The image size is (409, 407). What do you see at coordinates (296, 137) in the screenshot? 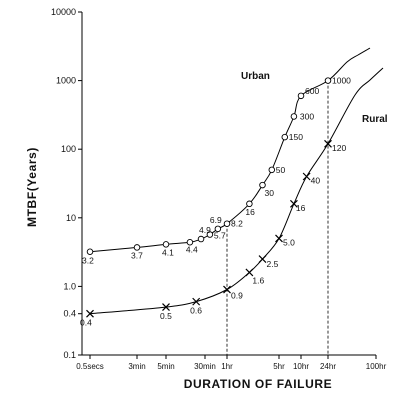
I see `urban-point-label: 150` at bounding box center [296, 137].